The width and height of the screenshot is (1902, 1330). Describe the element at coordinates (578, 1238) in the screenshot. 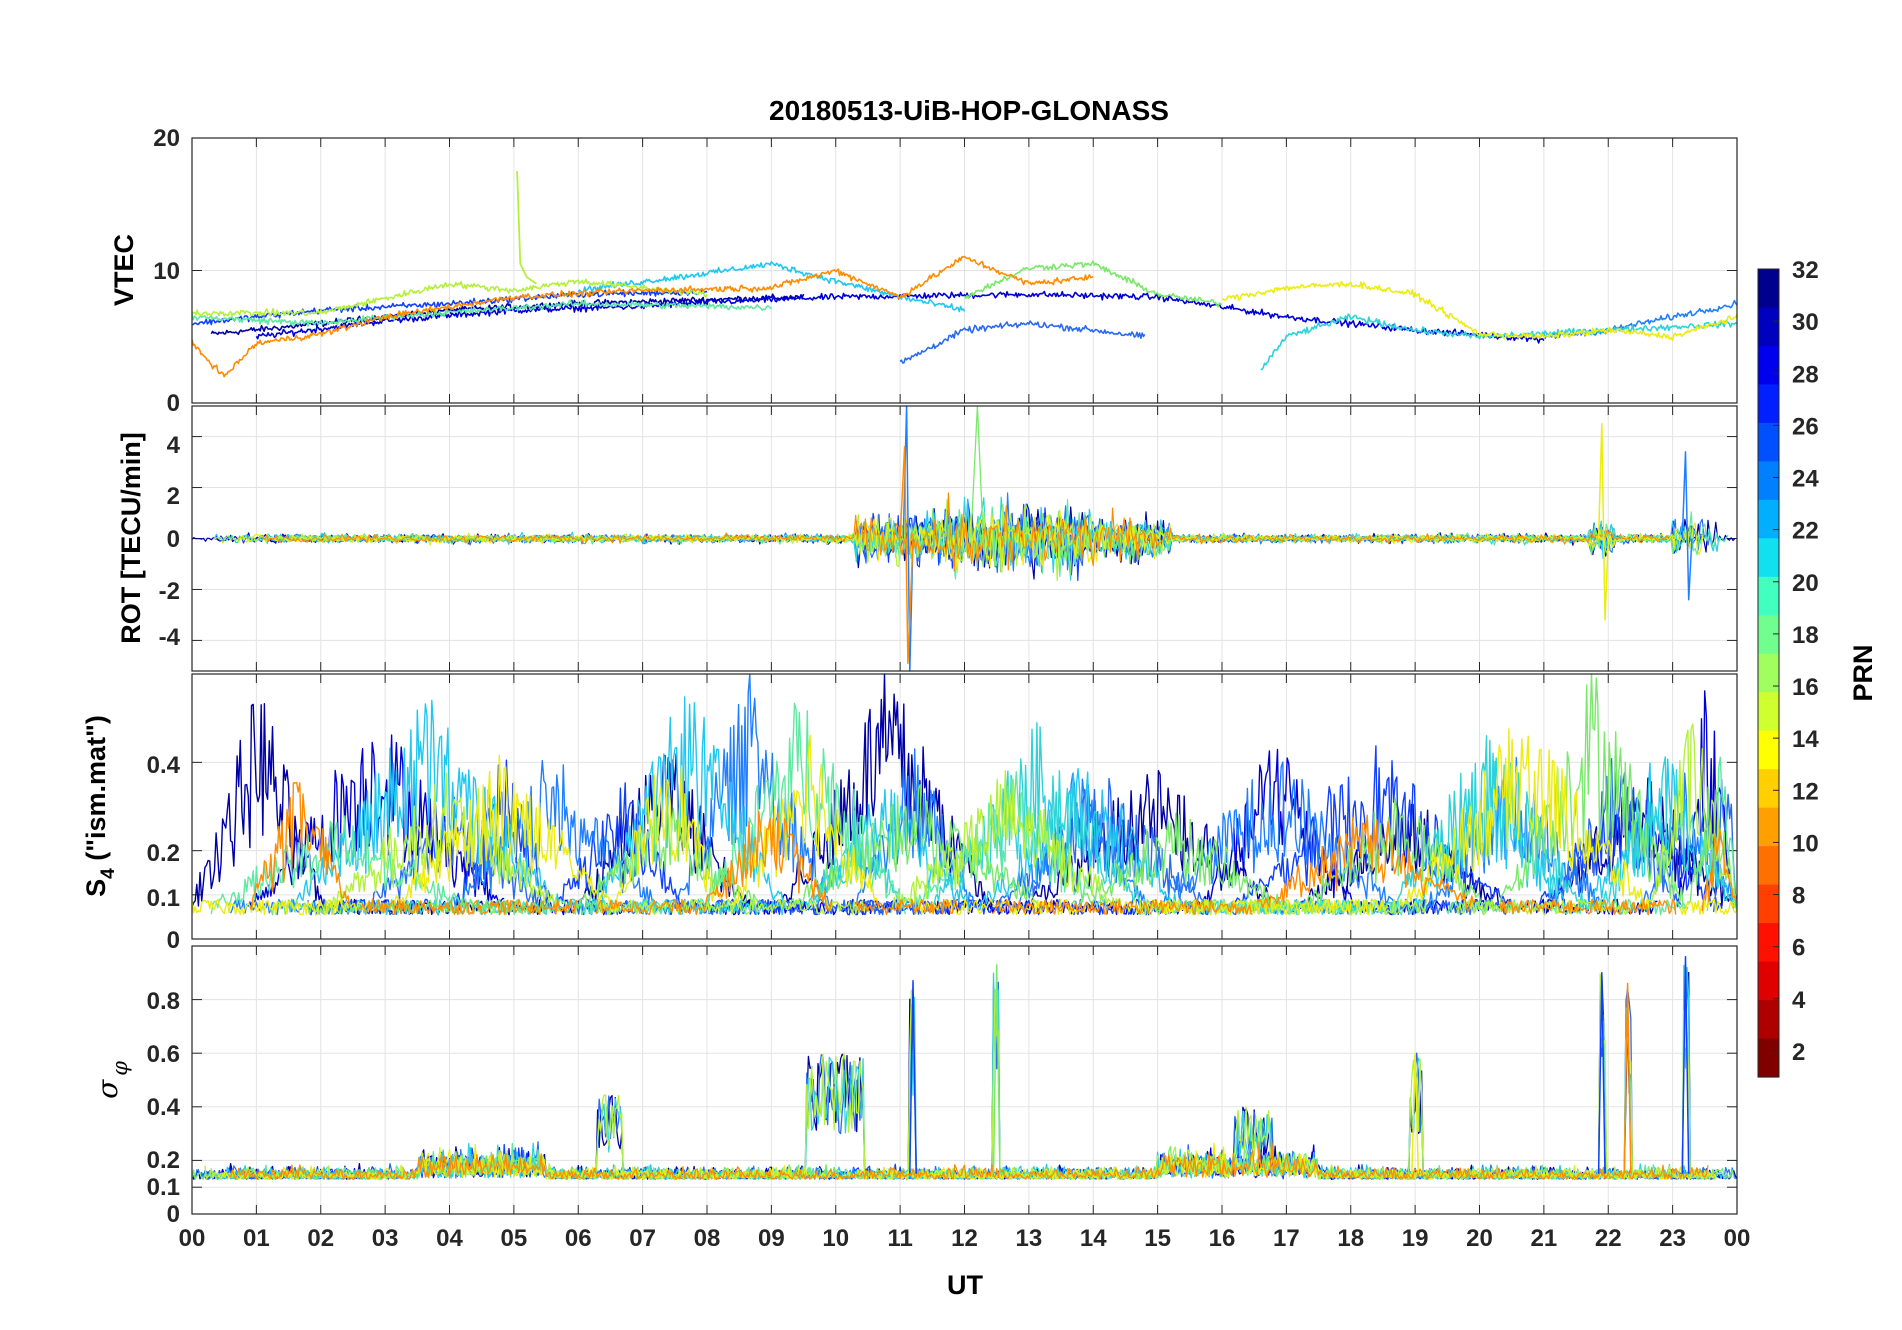

I see `x-tick-label-6: 06` at that location.